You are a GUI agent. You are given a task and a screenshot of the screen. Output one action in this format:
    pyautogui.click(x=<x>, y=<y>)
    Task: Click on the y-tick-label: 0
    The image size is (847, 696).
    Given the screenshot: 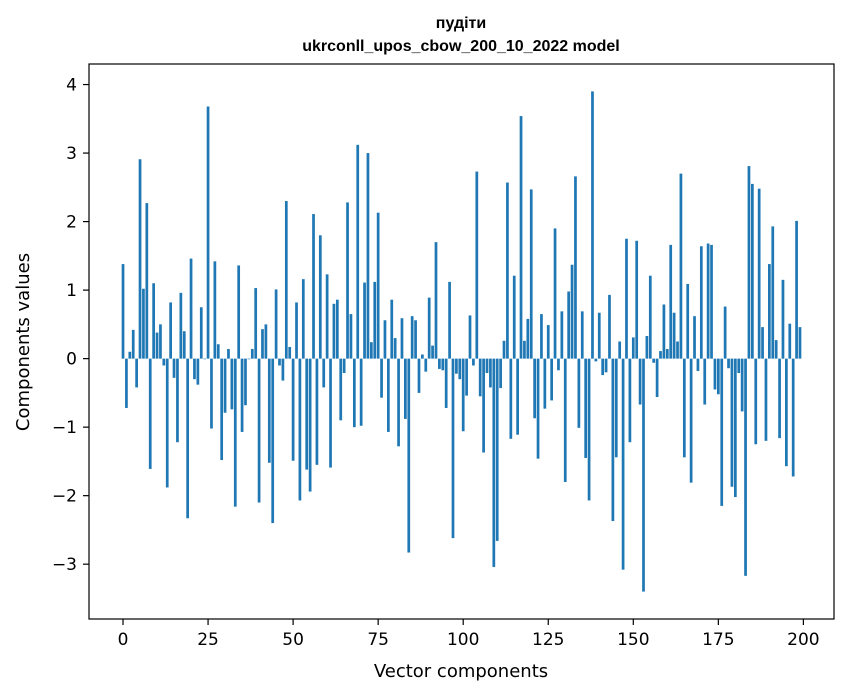 What is the action you would take?
    pyautogui.click(x=71, y=360)
    